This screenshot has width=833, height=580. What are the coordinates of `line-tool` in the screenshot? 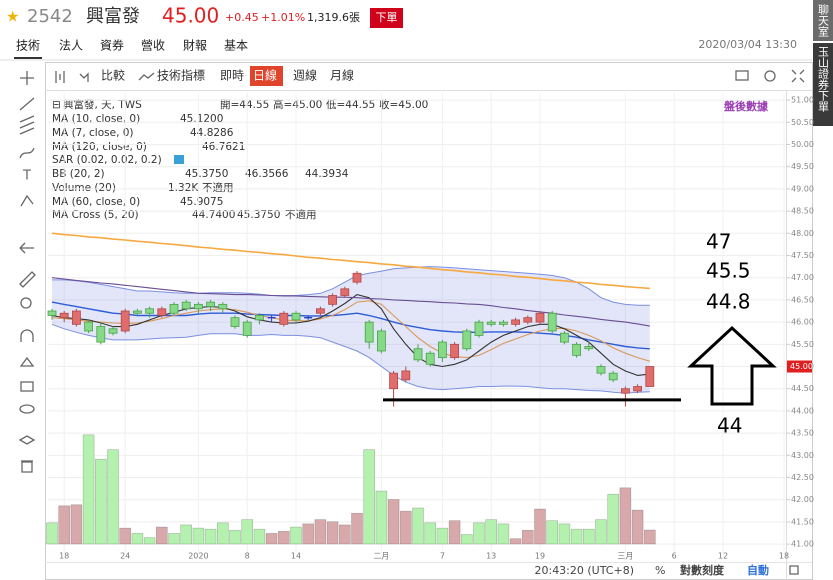 It's located at (27, 104).